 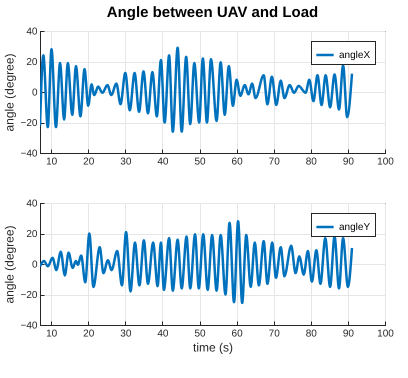 I want to click on x-axis-title: time (s), so click(x=213, y=347).